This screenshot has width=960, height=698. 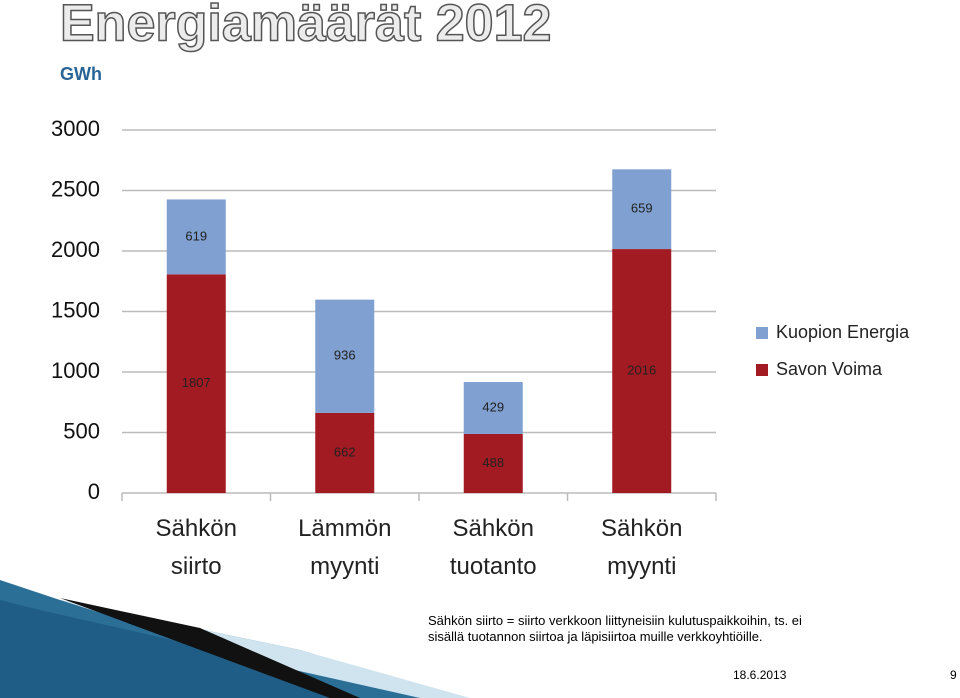 I want to click on x-tick-label: Sähkön myynti, so click(x=642, y=547).